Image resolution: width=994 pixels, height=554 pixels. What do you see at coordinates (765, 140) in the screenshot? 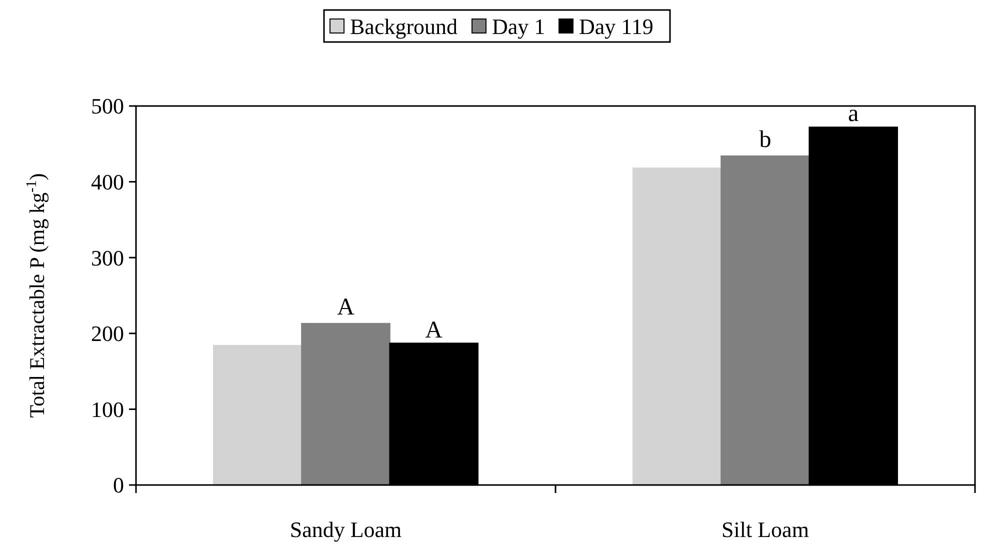
I see `annotation: b` at bounding box center [765, 140].